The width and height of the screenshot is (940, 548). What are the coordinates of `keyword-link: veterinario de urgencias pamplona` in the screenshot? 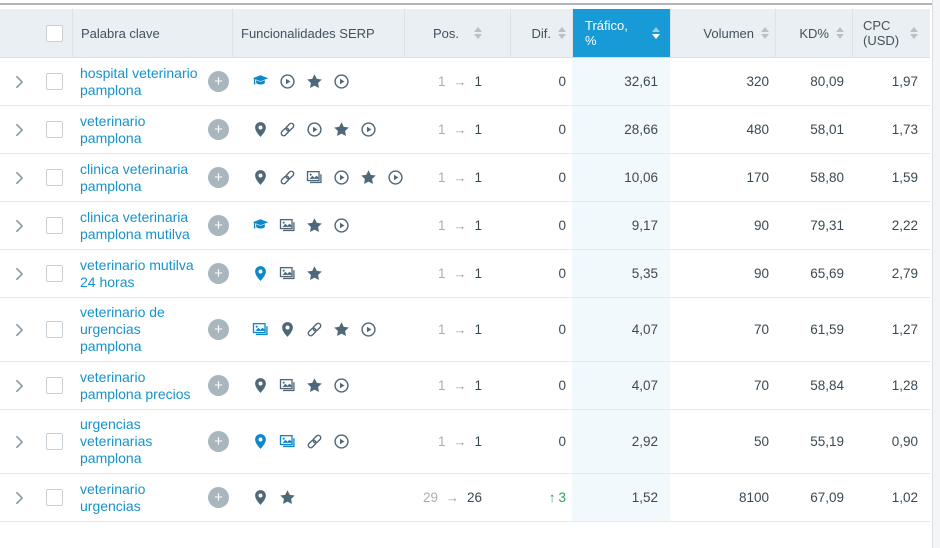 It's located at (122, 329).